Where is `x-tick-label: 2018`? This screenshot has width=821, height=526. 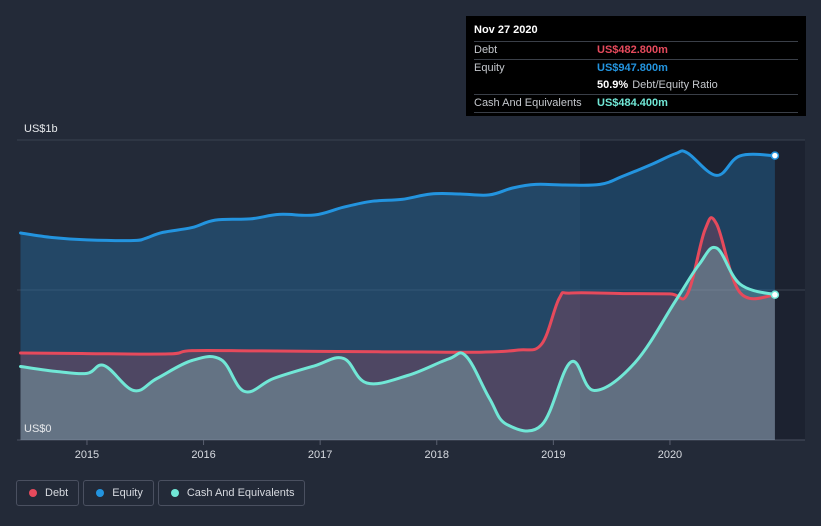
x-tick-label: 2018 is located at coordinates (437, 455).